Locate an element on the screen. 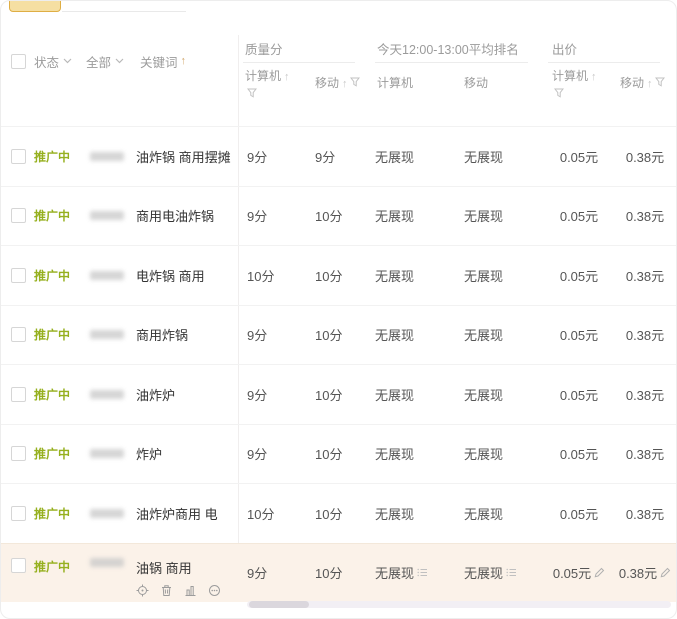 The width and height of the screenshot is (677, 619). horizontal-scrollbar is located at coordinates (459, 604).